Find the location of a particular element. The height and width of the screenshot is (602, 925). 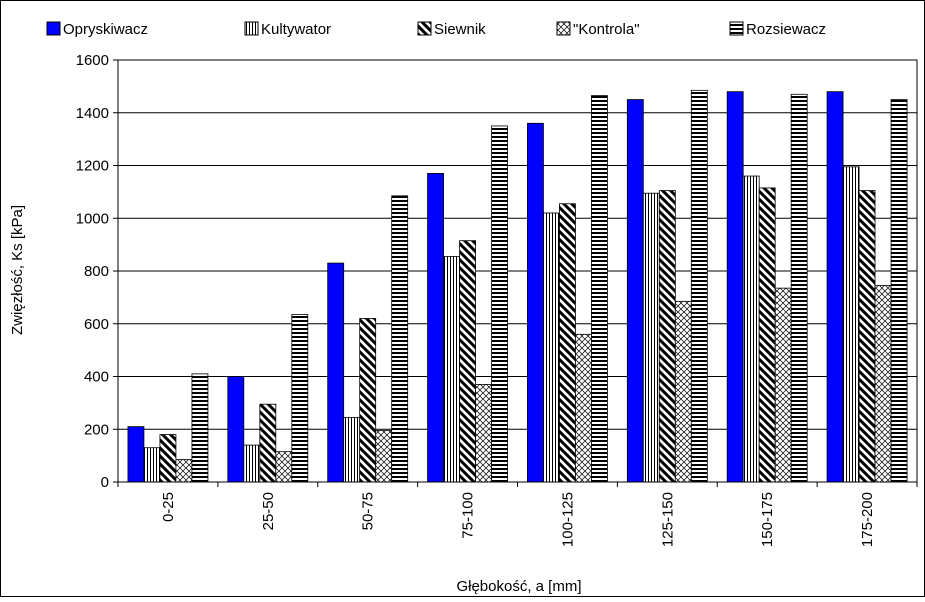

x-tick-label: 175-200 is located at coordinates (867, 519).